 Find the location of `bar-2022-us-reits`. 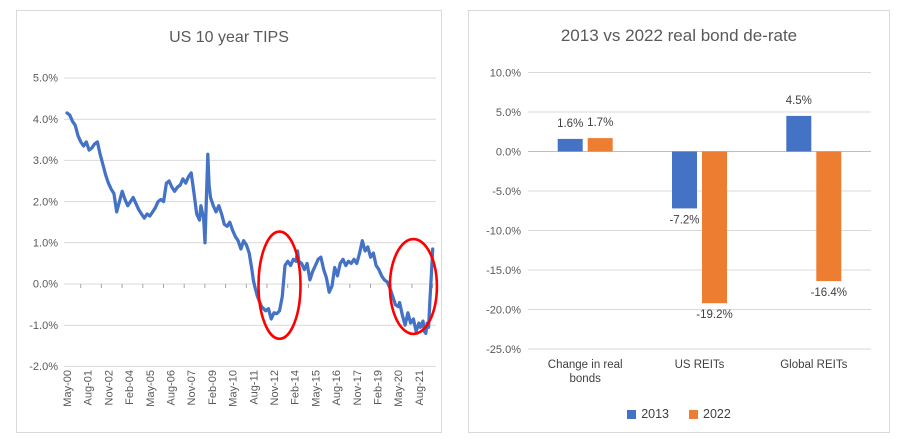

bar-2022-us-reits is located at coordinates (714, 227).